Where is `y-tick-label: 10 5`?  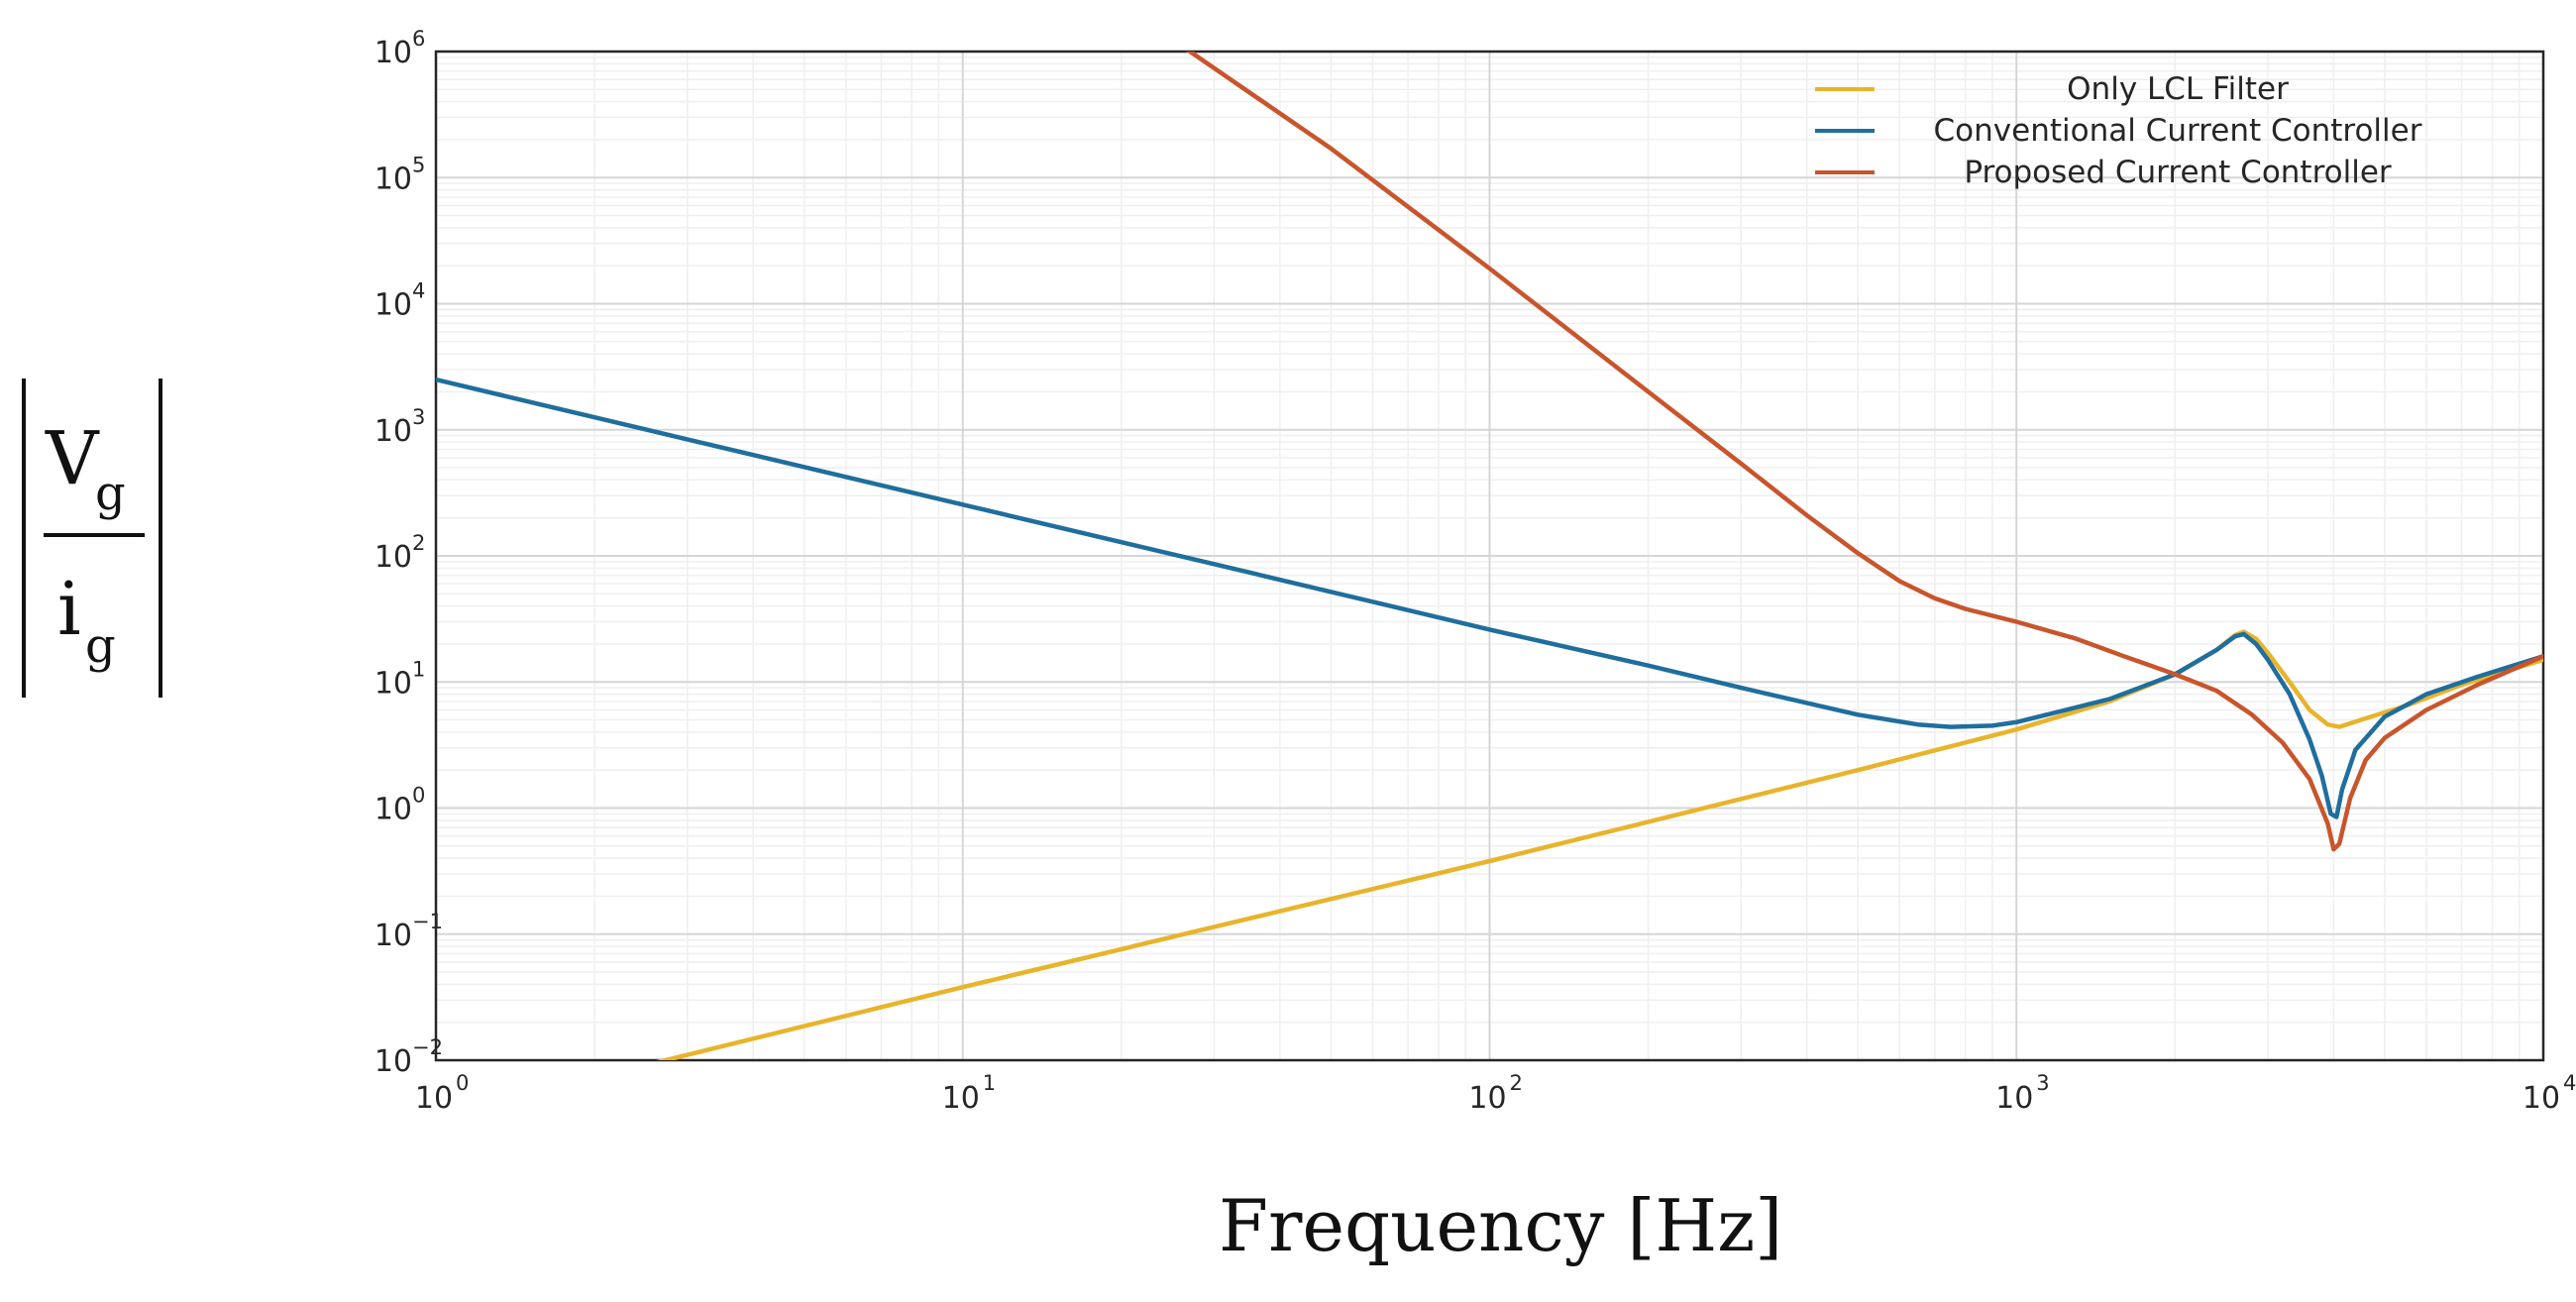 y-tick-label: 10 5 is located at coordinates (400, 174).